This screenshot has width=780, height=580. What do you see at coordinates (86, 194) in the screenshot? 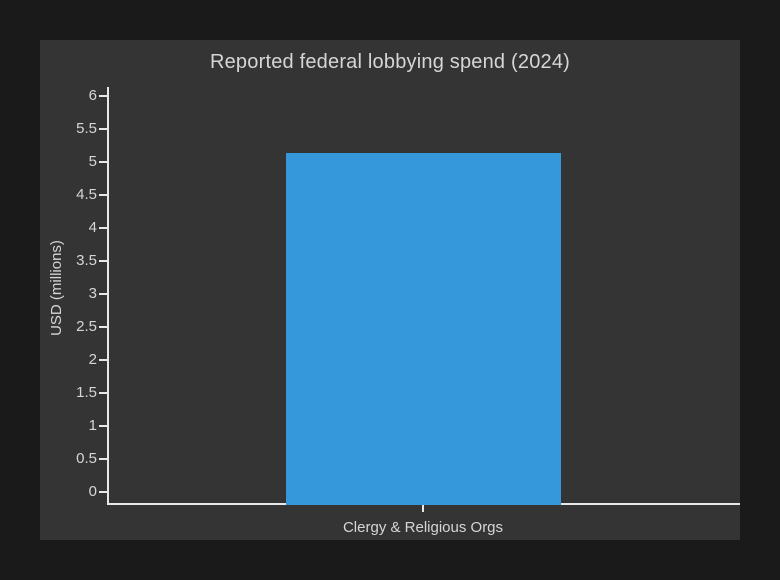
I see `y-axis-tick-label: 4.5` at bounding box center [86, 194].